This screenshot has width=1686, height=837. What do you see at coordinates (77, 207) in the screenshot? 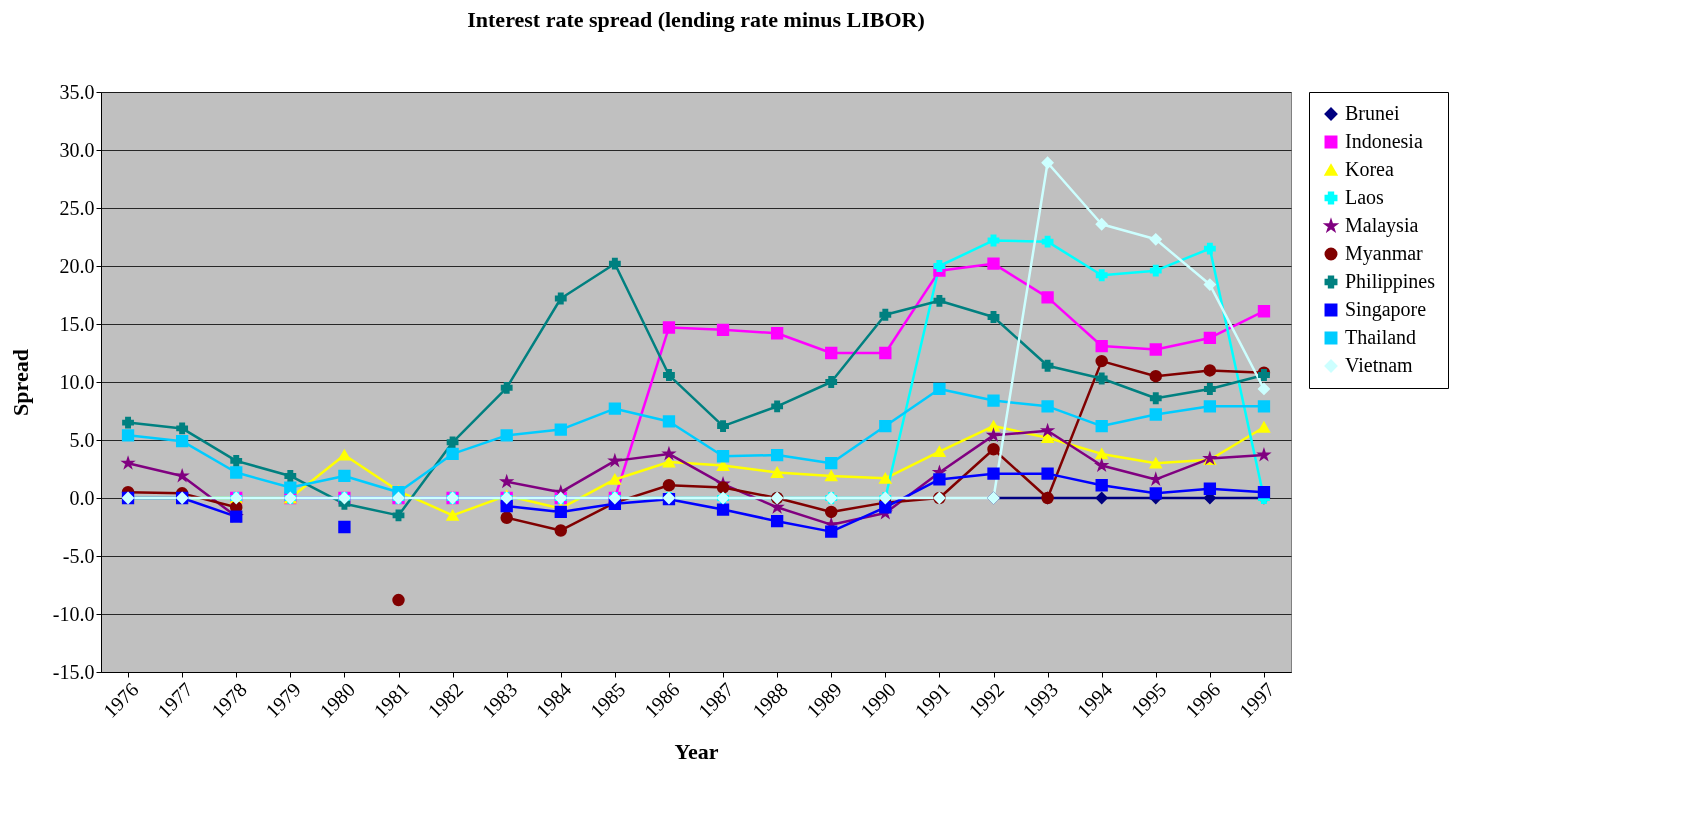
I see `y-tick-label: 25.0` at bounding box center [77, 207].